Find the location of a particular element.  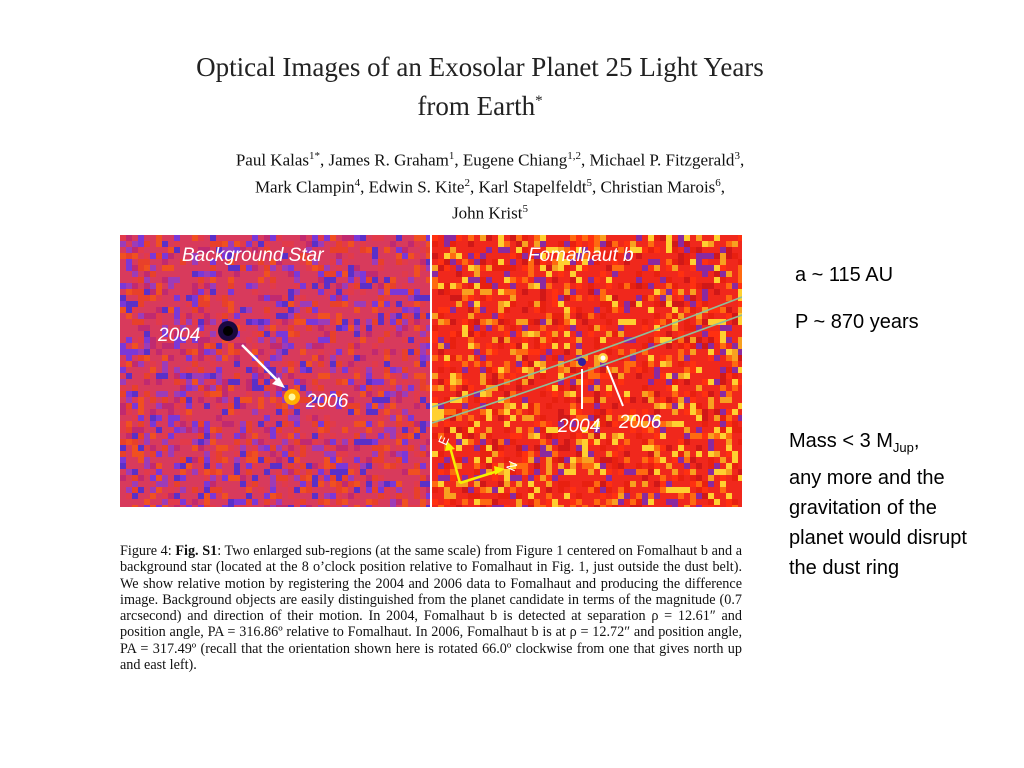

period-note: P ~ 870 years is located at coordinates (857, 322).